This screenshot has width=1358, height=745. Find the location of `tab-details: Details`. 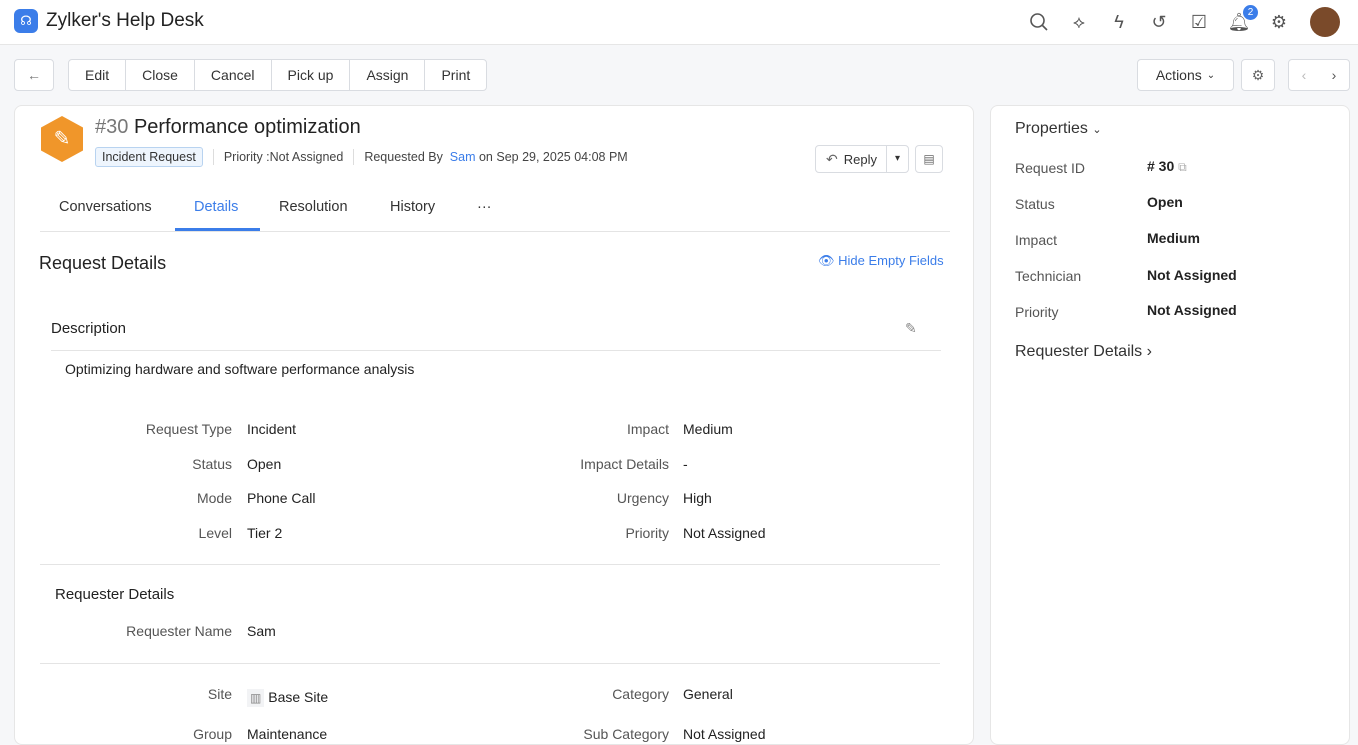

tab-details: Details is located at coordinates (216, 207).